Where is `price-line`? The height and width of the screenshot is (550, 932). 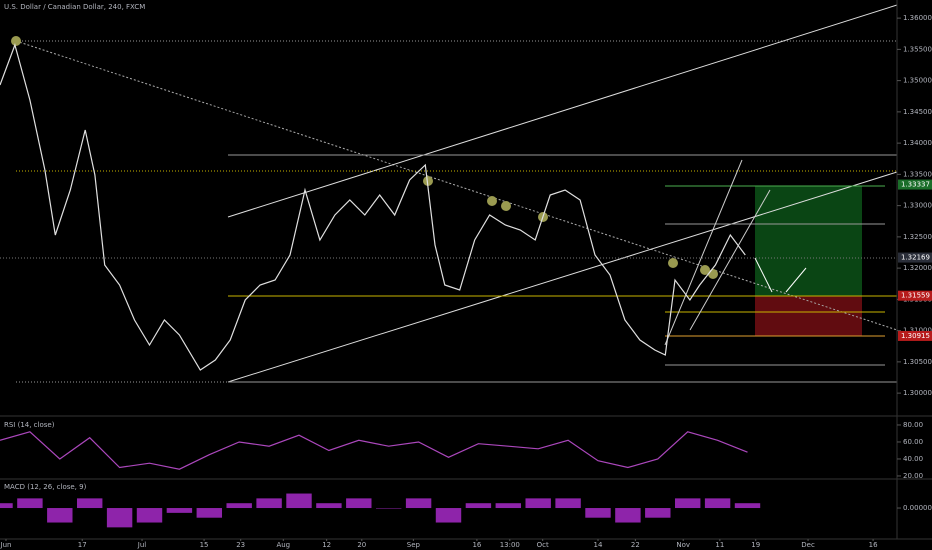 price-line is located at coordinates (374, 450).